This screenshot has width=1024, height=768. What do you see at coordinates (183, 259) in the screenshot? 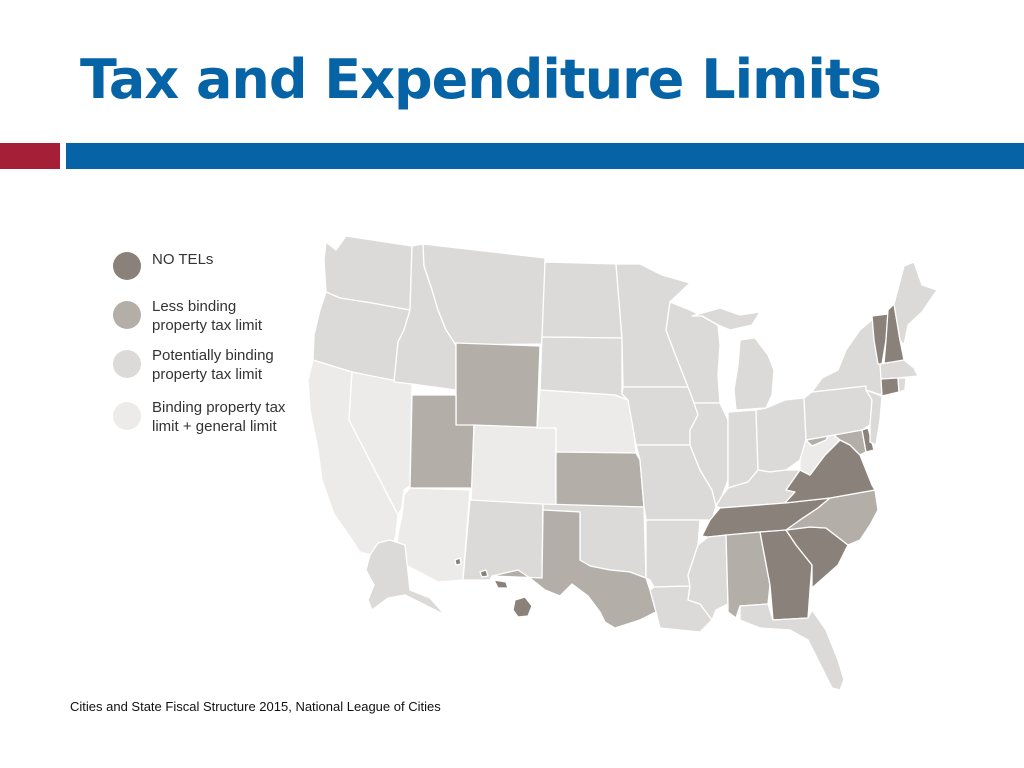
I see `legend-label-line: NO TELs` at bounding box center [183, 259].